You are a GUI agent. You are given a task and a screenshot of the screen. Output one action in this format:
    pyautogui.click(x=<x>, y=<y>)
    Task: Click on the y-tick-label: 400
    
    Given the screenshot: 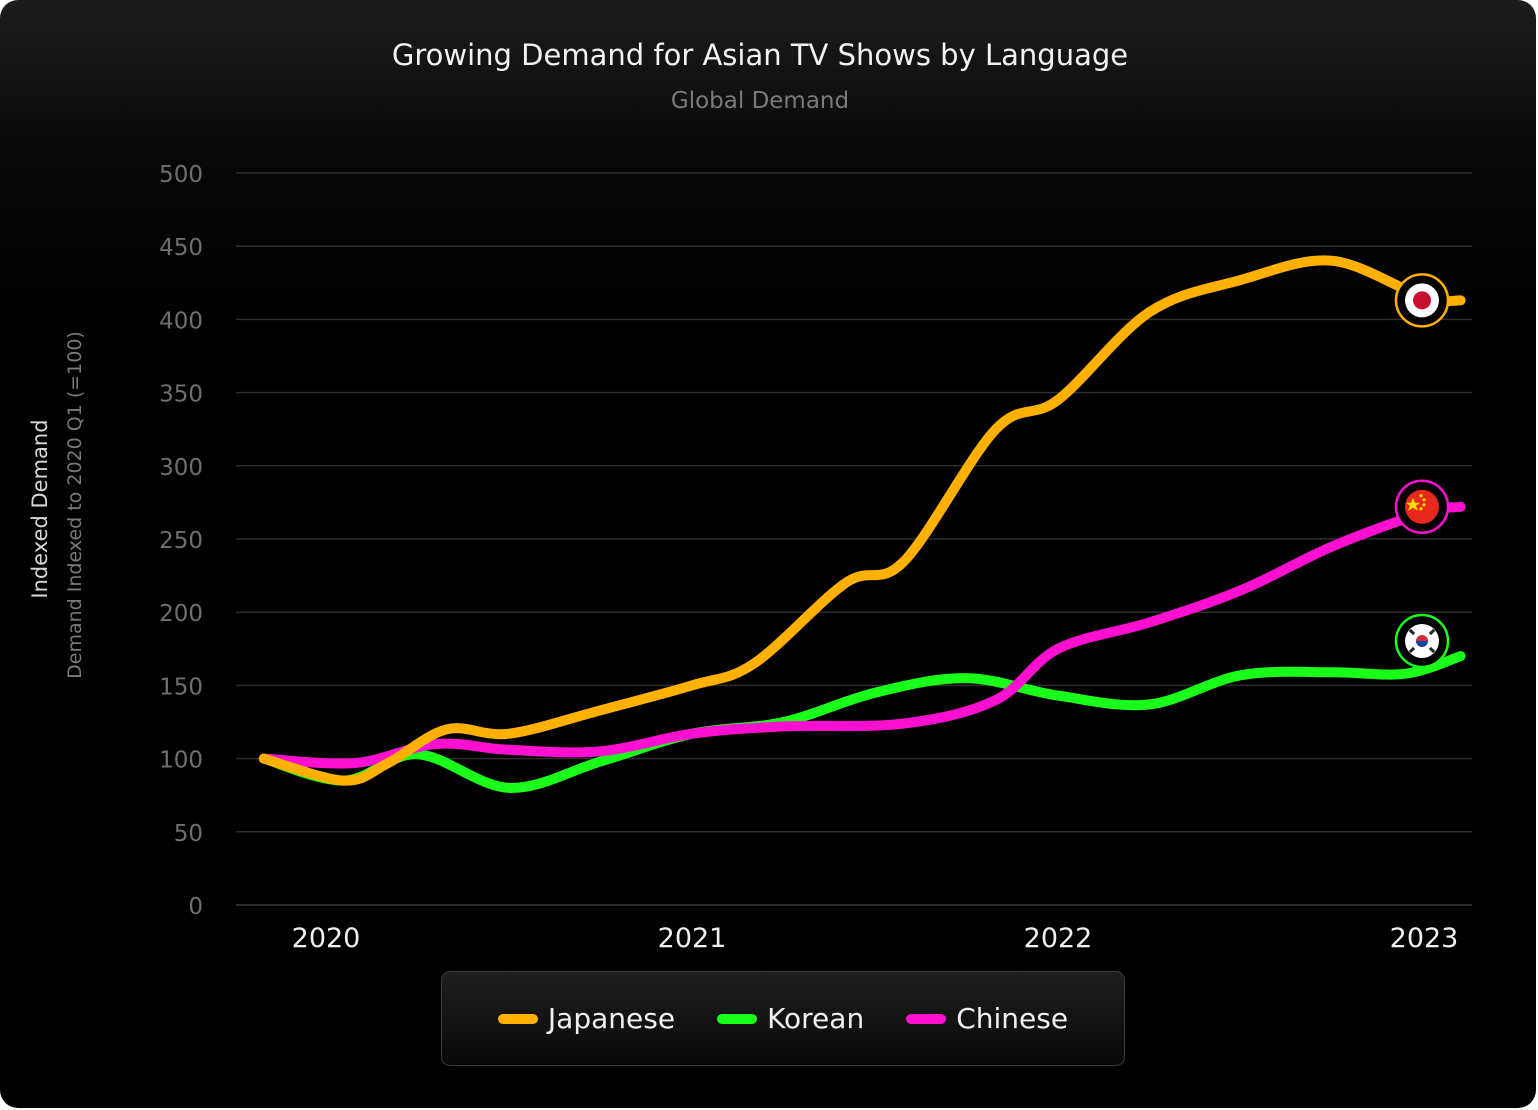 What is the action you would take?
    pyautogui.click(x=181, y=321)
    